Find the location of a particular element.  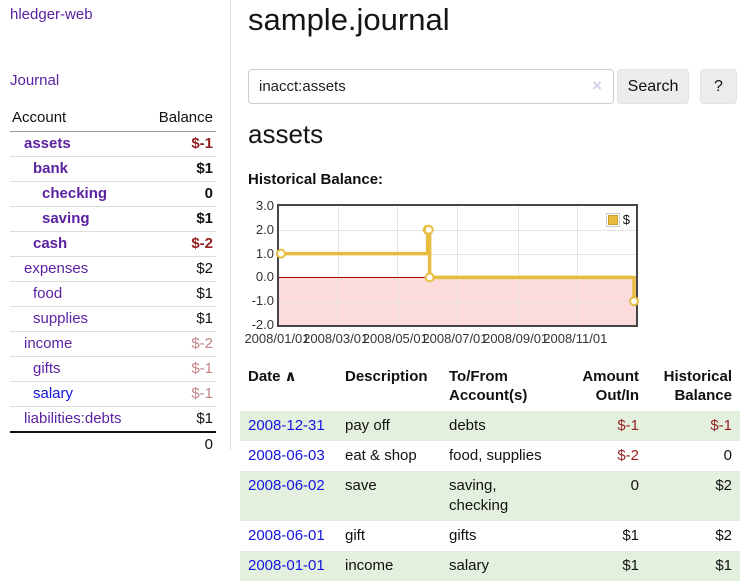

transaction-amount-cell: $-2 is located at coordinates (628, 455).